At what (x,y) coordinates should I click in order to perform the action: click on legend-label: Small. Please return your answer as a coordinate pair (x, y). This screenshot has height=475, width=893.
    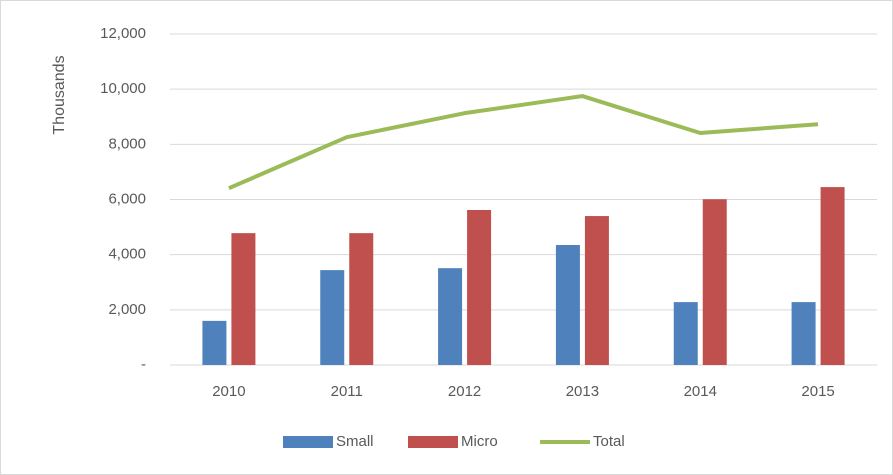
    Looking at the image, I should click on (355, 441).